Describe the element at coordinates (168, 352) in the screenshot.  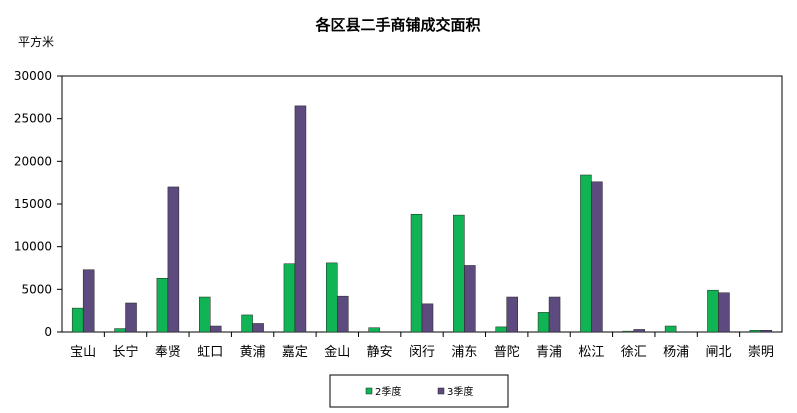
I see `x-tick-label: 奉贤` at that location.